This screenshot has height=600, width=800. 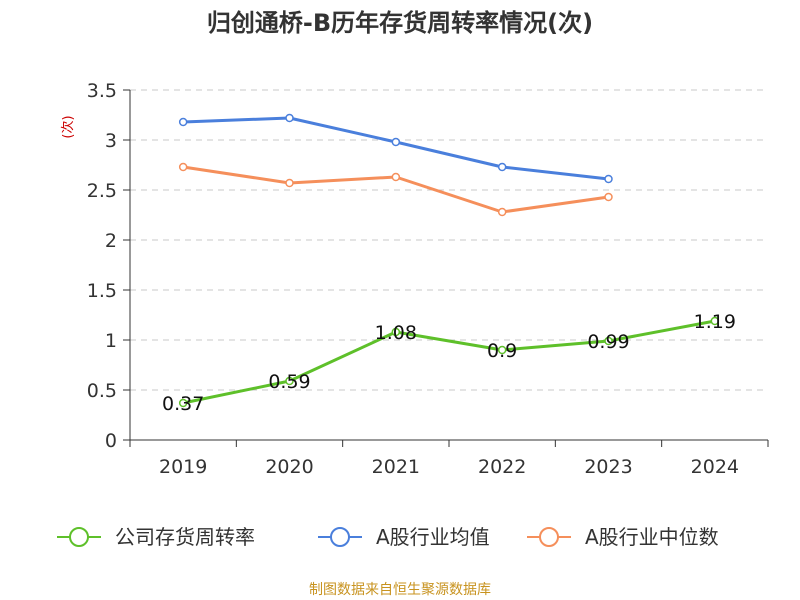 I want to click on x-tick-label: 2022, so click(x=502, y=467).